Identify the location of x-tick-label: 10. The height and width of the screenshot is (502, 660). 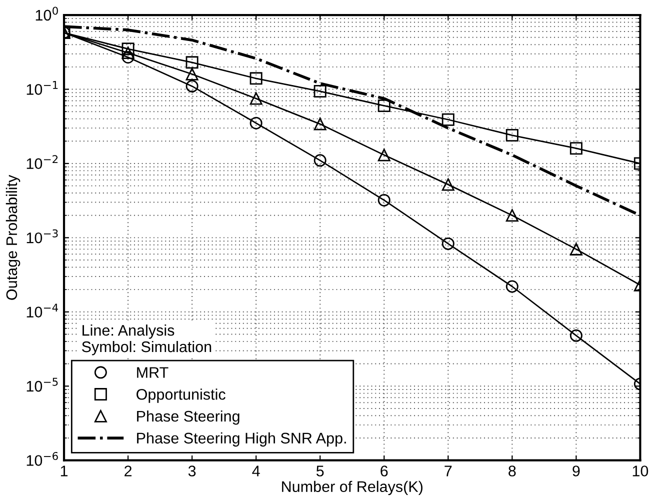
(640, 471).